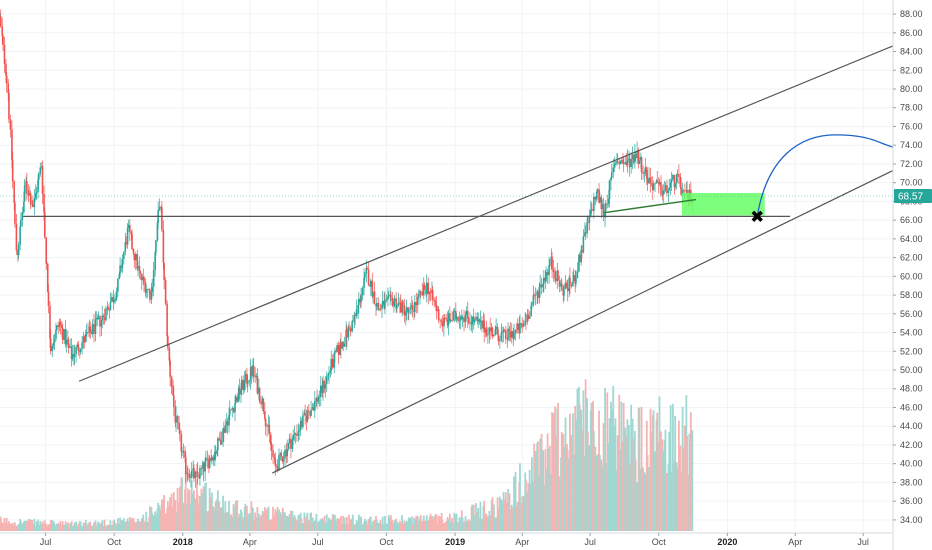 The image size is (932, 550). I want to click on y-tick-label: 60.00, so click(911, 276).